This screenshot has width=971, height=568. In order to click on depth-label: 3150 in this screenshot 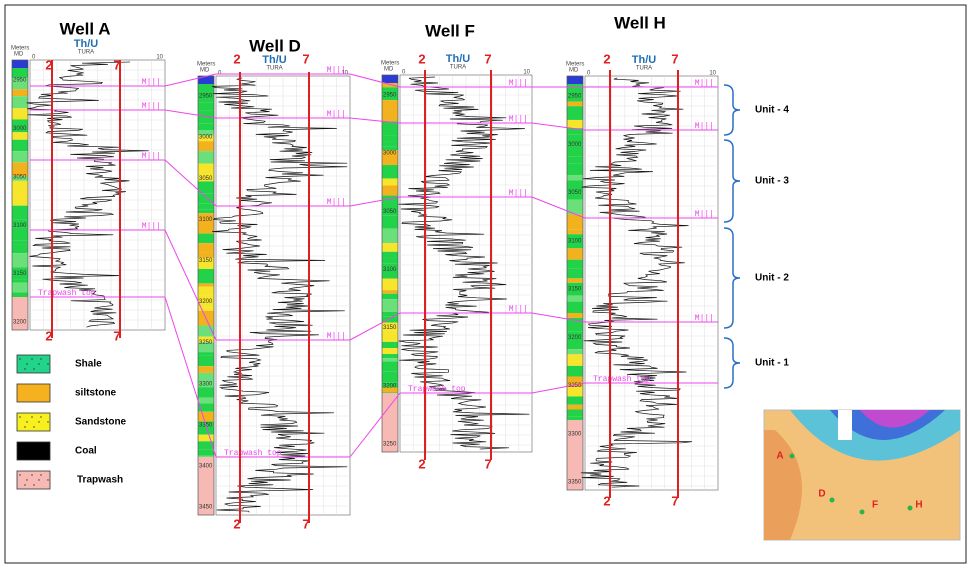, I will do `click(390, 328)`.